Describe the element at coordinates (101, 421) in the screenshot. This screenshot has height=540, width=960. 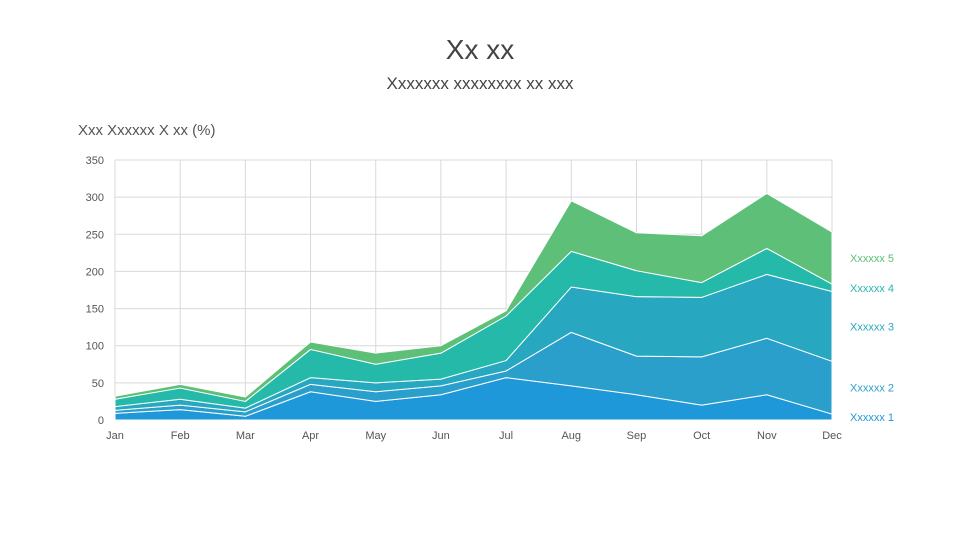
I see `y-tick-label: 0` at that location.